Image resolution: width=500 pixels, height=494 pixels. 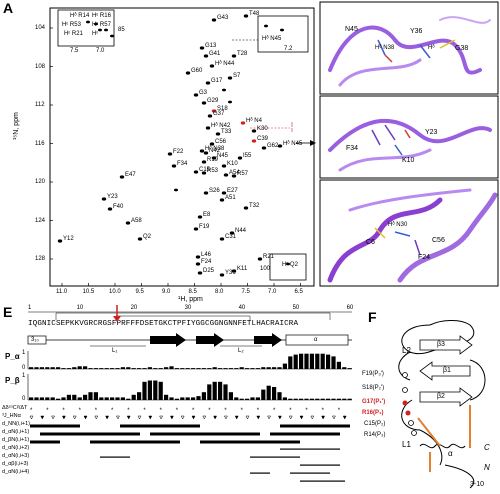 I want to click on y-tick-label: 104, so click(x=40, y=28).